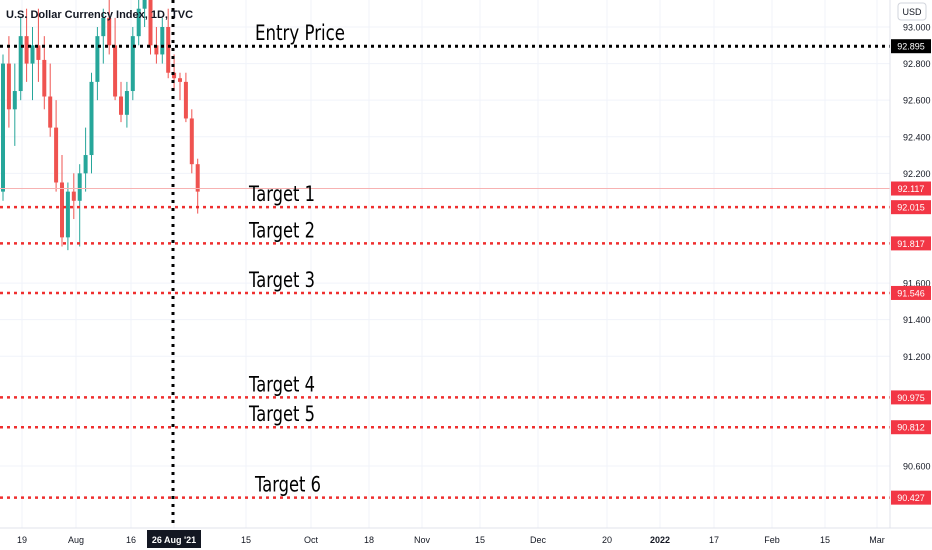 The width and height of the screenshot is (932, 550). I want to click on time-tick-label: Mar, so click(877, 540).